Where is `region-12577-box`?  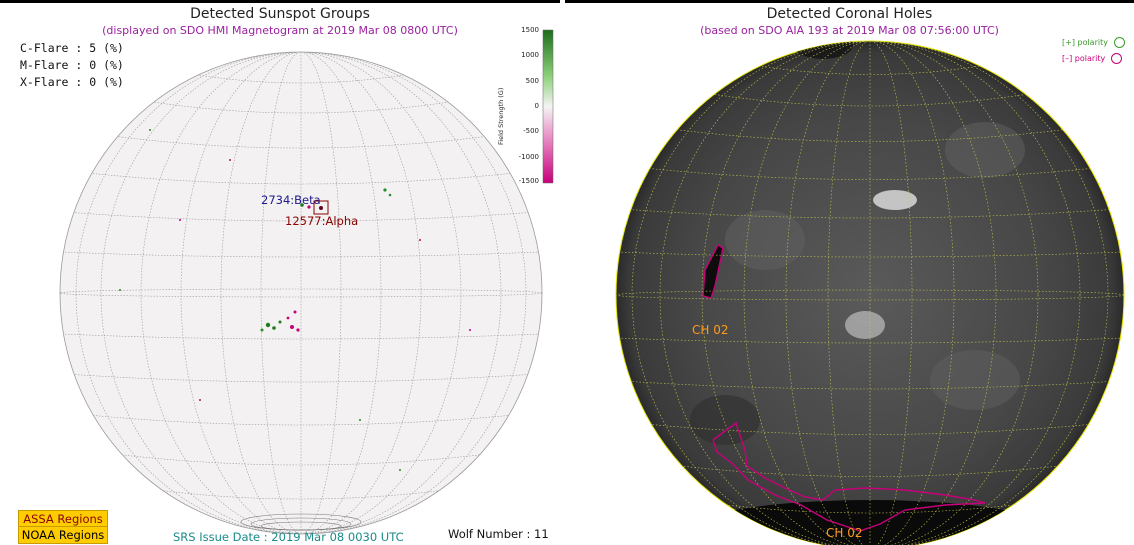
region-12577-box is located at coordinates (321, 207).